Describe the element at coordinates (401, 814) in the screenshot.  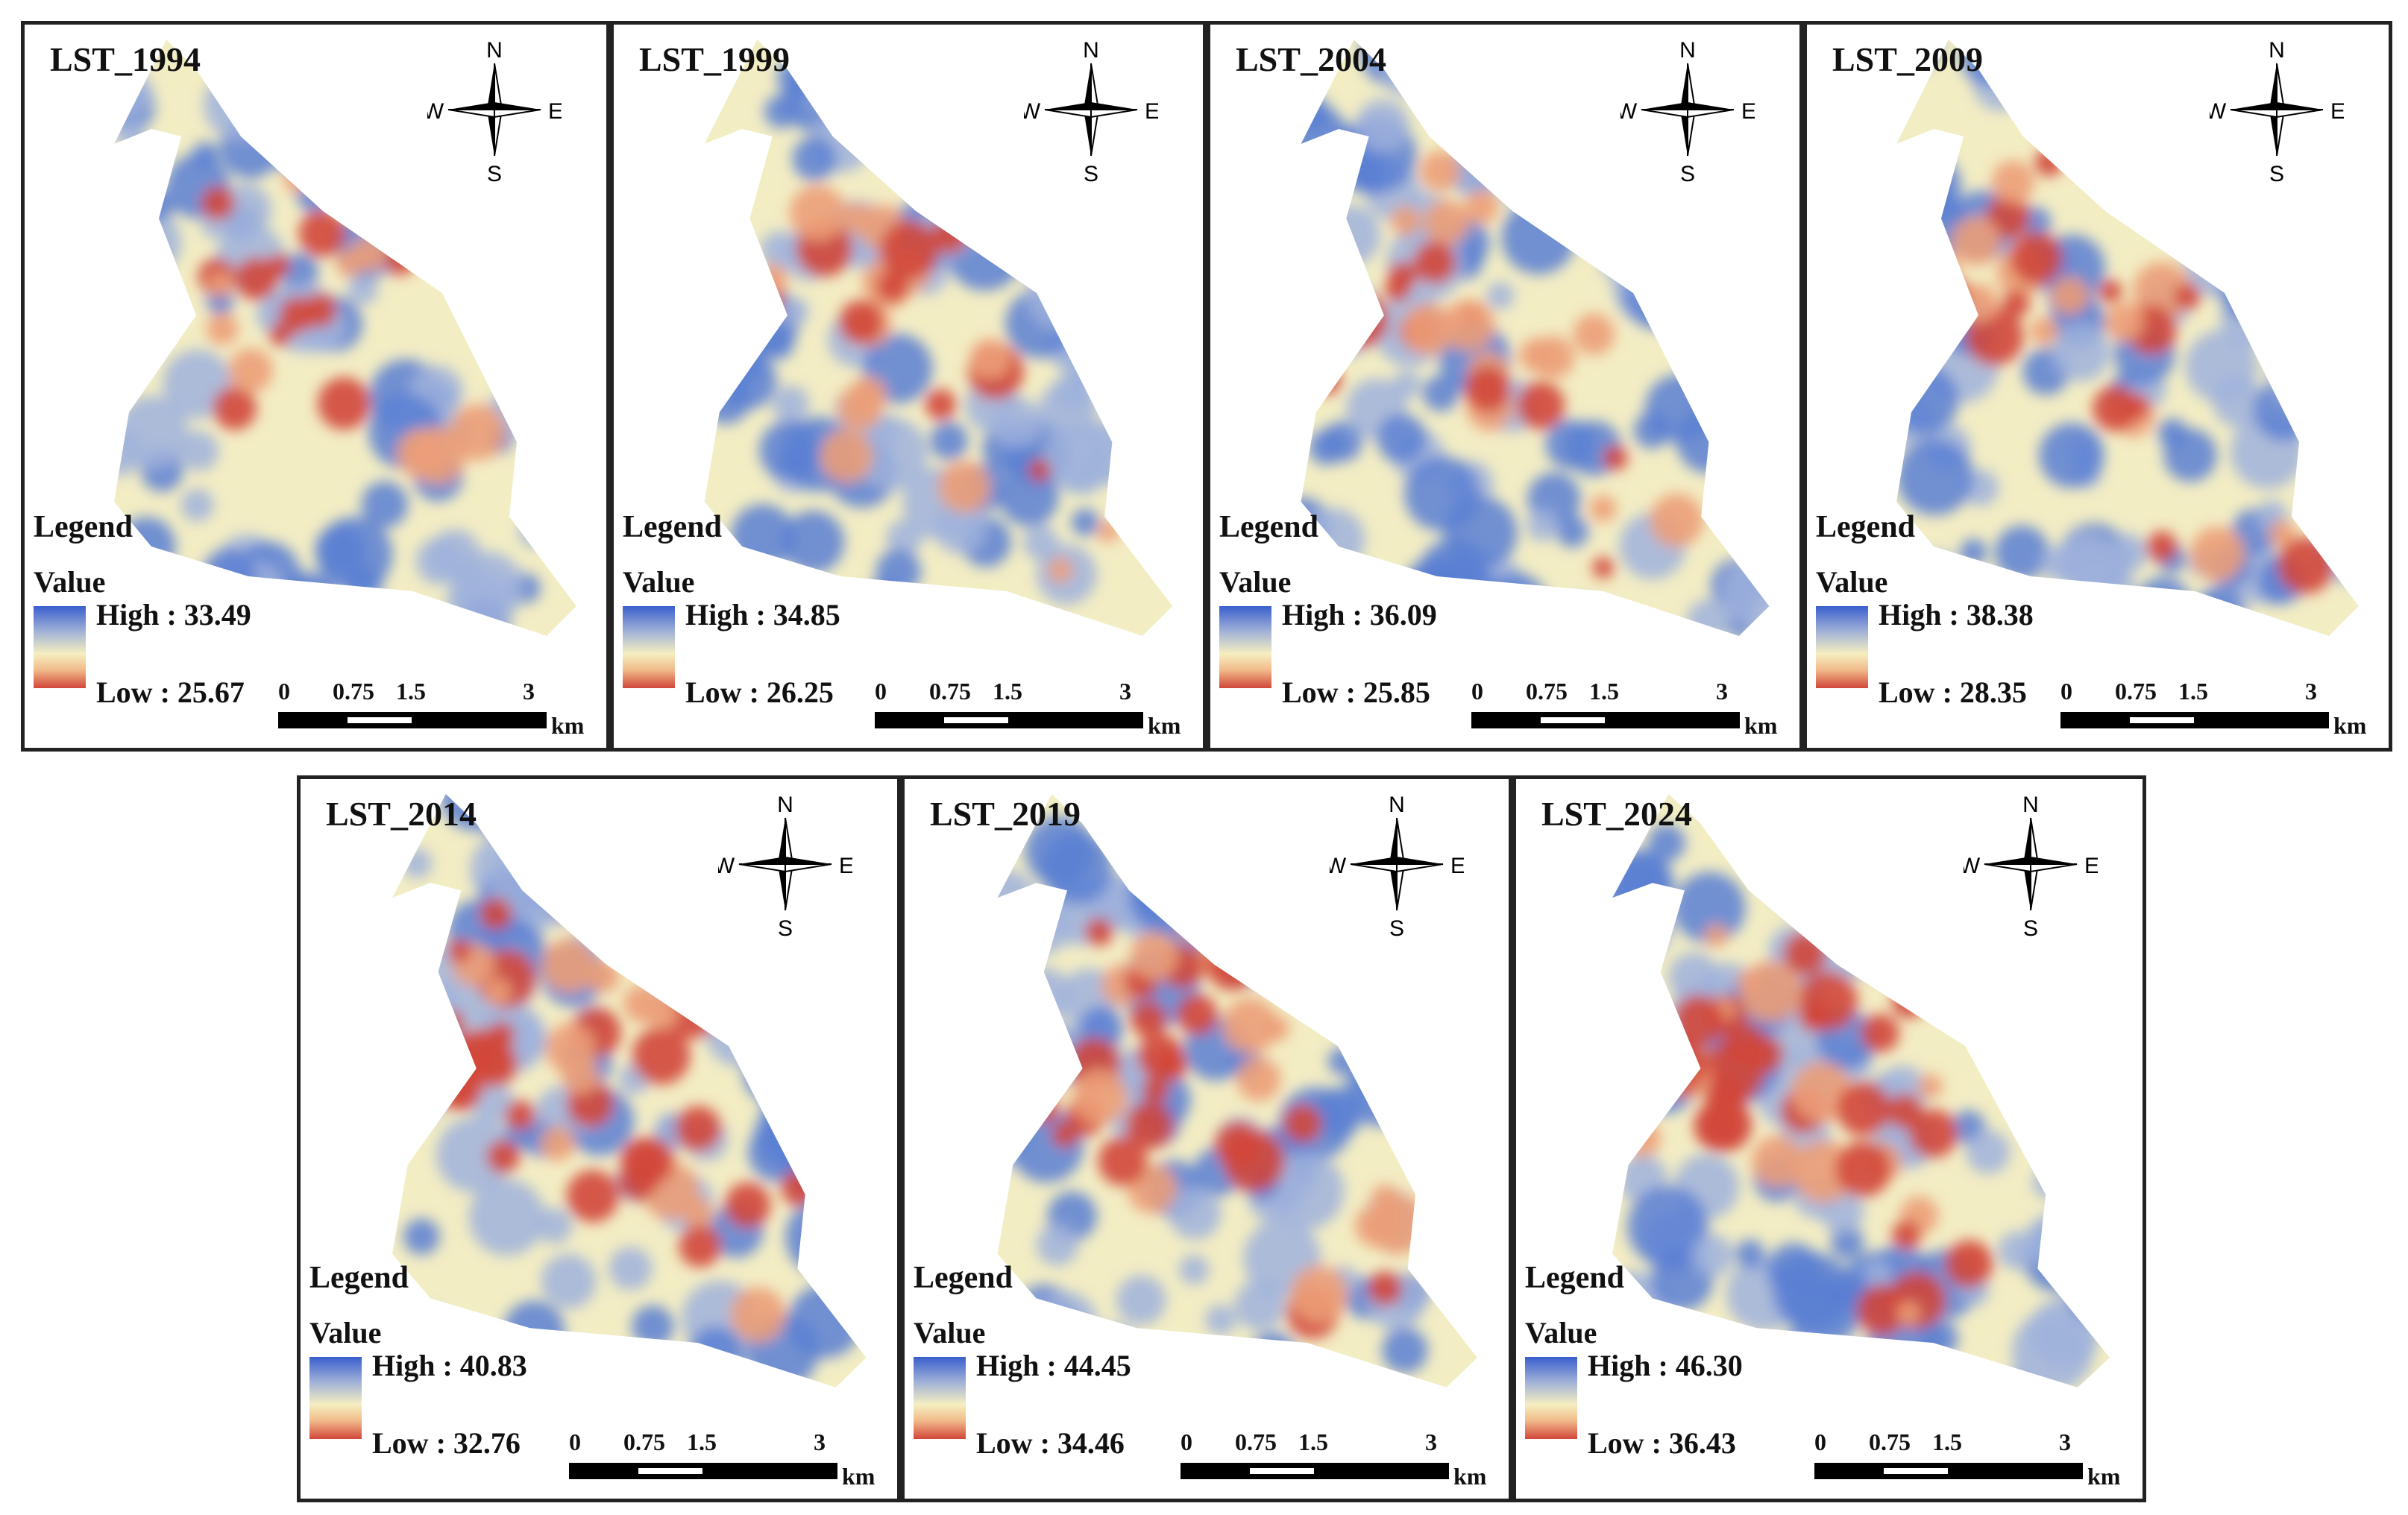
I see `panel-title: LST_2014` at that location.